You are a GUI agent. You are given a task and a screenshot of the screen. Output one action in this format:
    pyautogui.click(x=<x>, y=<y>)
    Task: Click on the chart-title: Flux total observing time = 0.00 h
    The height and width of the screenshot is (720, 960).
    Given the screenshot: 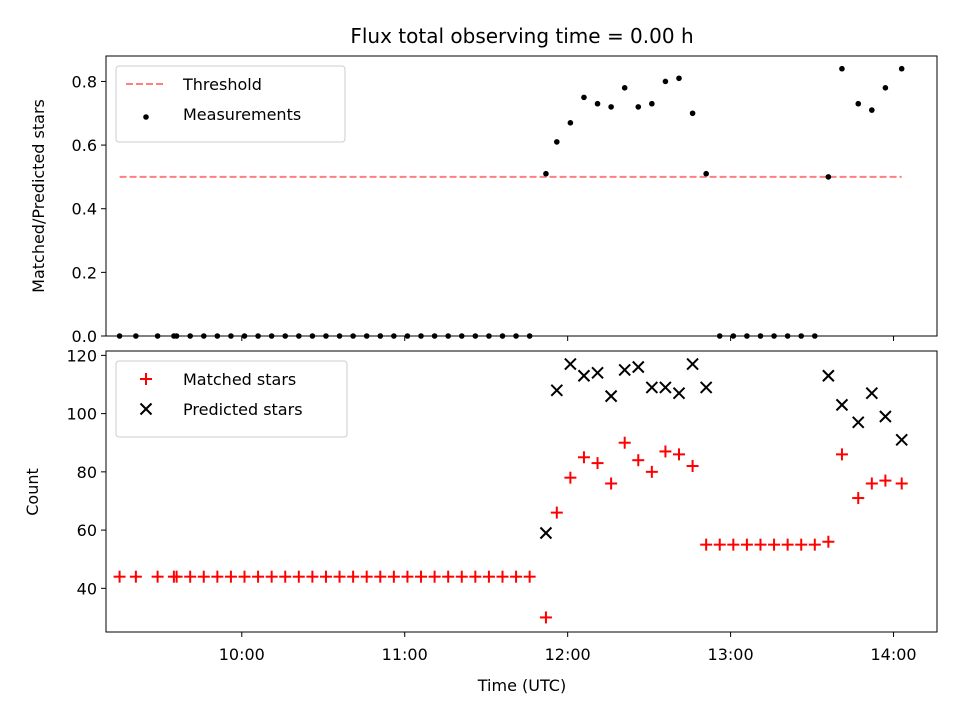 What is the action you would take?
    pyautogui.click(x=521, y=36)
    